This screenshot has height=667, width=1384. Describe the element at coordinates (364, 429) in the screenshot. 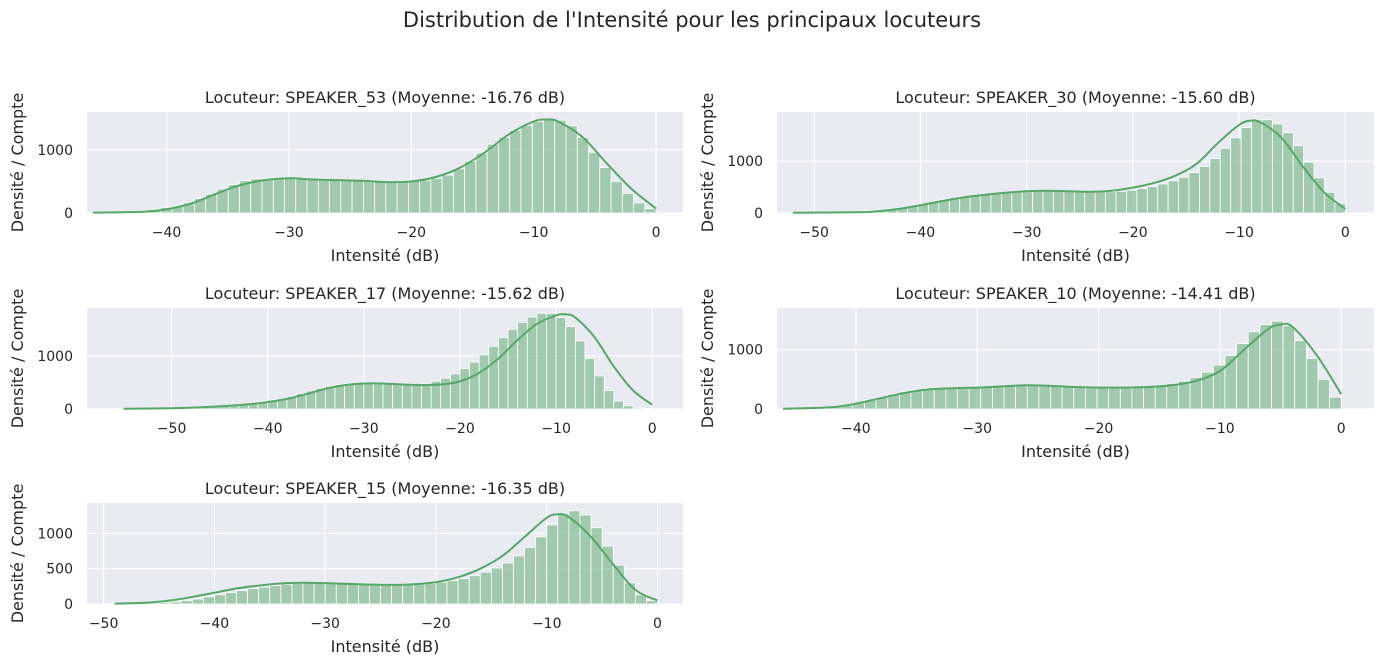

I see `x-tick-label: −30` at that location.